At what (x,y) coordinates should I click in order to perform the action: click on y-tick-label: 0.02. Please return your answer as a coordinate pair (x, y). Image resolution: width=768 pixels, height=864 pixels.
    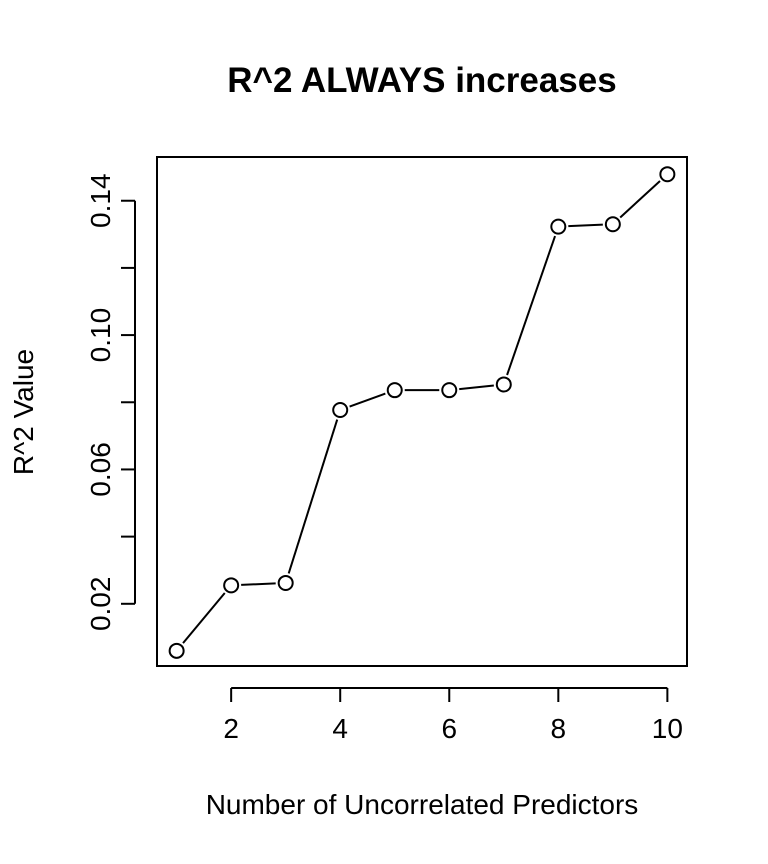
    Looking at the image, I should click on (100, 604).